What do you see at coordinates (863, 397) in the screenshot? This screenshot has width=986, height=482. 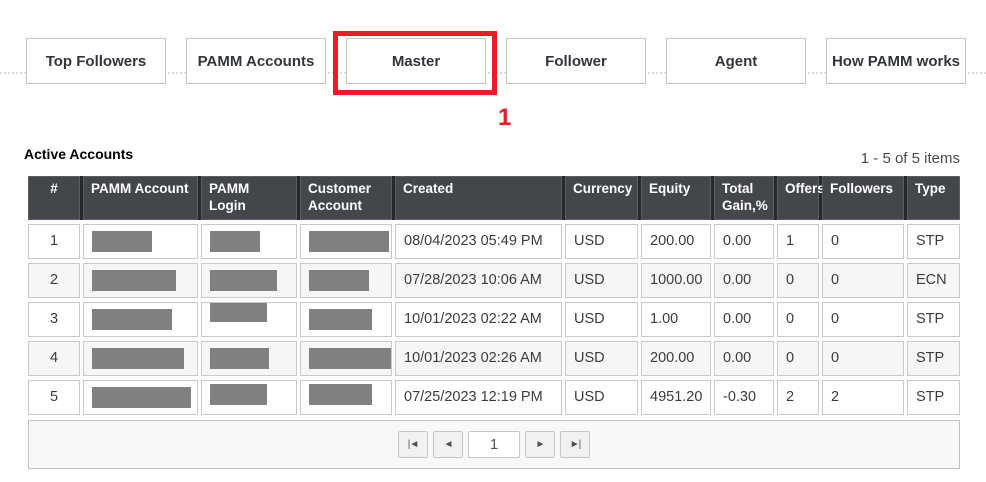 I see `cell-followers: 2` at bounding box center [863, 397].